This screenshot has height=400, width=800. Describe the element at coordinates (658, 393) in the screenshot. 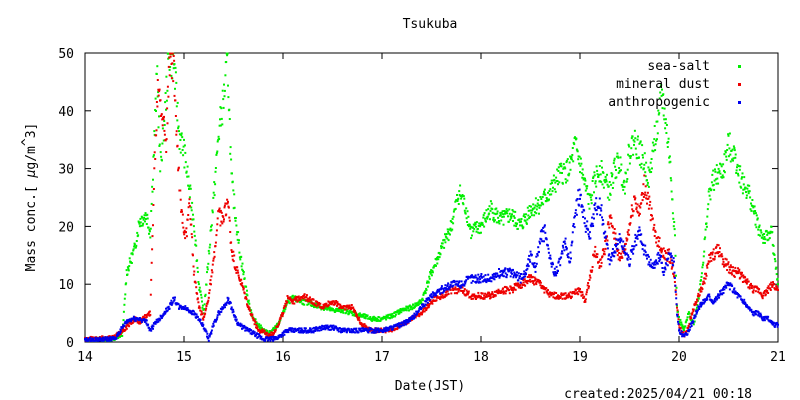

I see `created-timestamp: created:2025/04/21 00:18` at that location.